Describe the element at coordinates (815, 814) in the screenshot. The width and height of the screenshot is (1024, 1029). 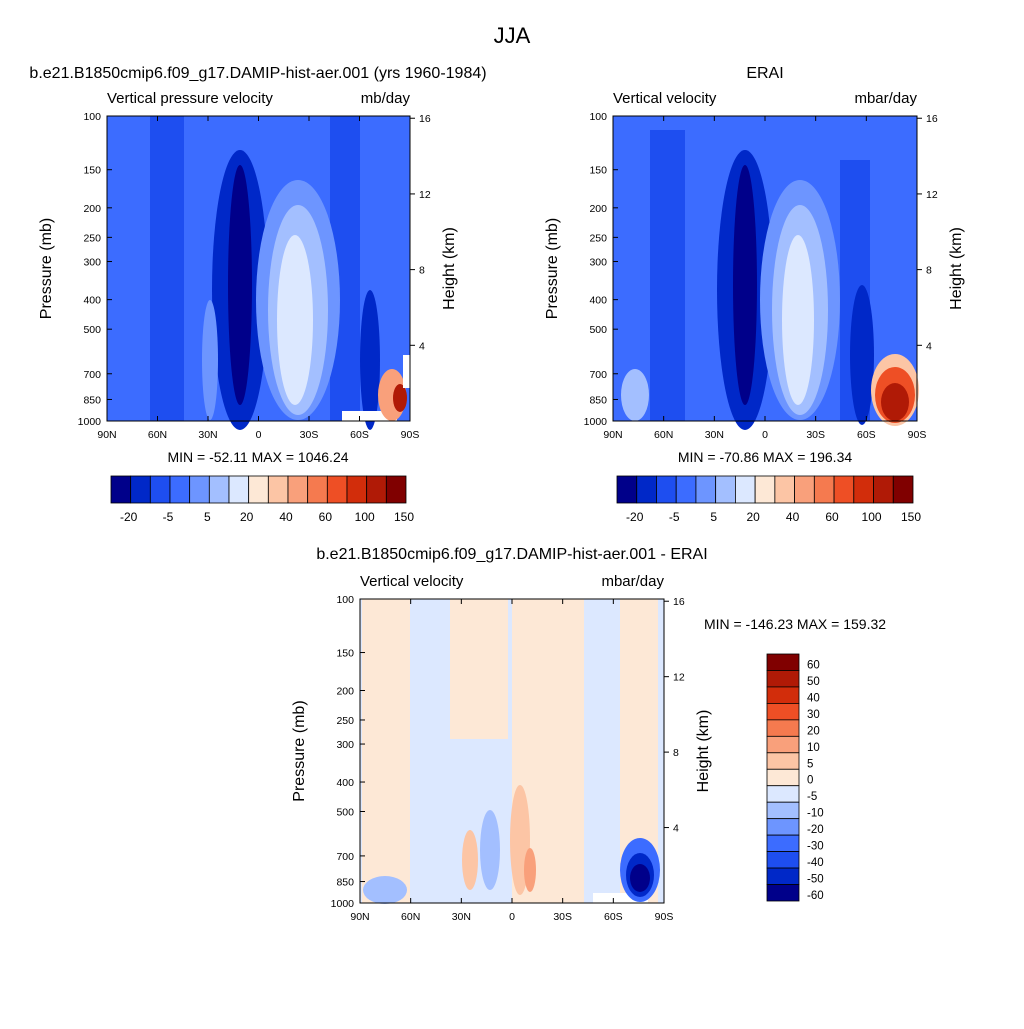
I see `diff-colorbar-label: -10` at that location.